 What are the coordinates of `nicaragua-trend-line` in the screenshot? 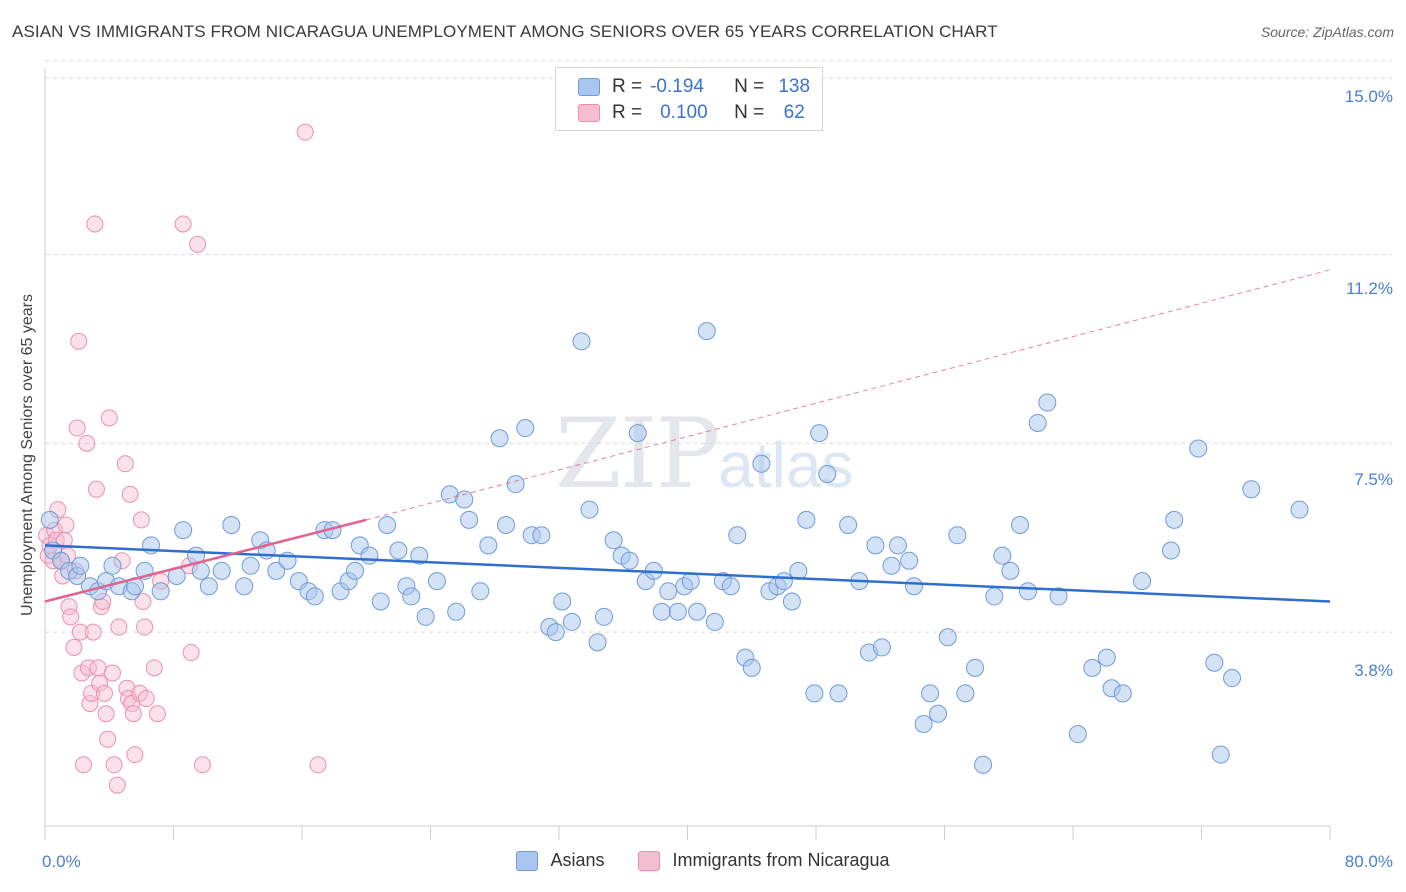 It's located at (205, 560).